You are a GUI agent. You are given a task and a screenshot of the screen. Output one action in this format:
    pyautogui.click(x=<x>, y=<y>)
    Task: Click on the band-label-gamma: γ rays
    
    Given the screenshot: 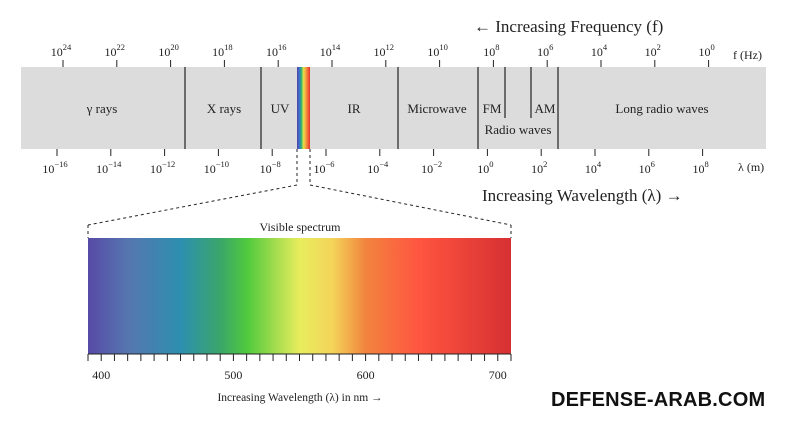 What is the action you would take?
    pyautogui.click(x=102, y=108)
    